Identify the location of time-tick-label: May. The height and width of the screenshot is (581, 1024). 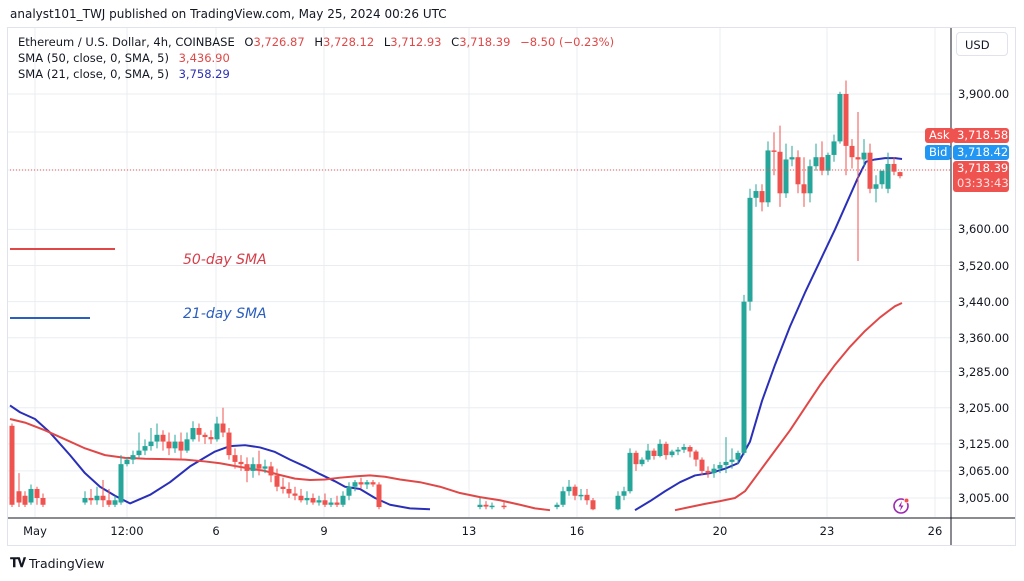
(35, 531).